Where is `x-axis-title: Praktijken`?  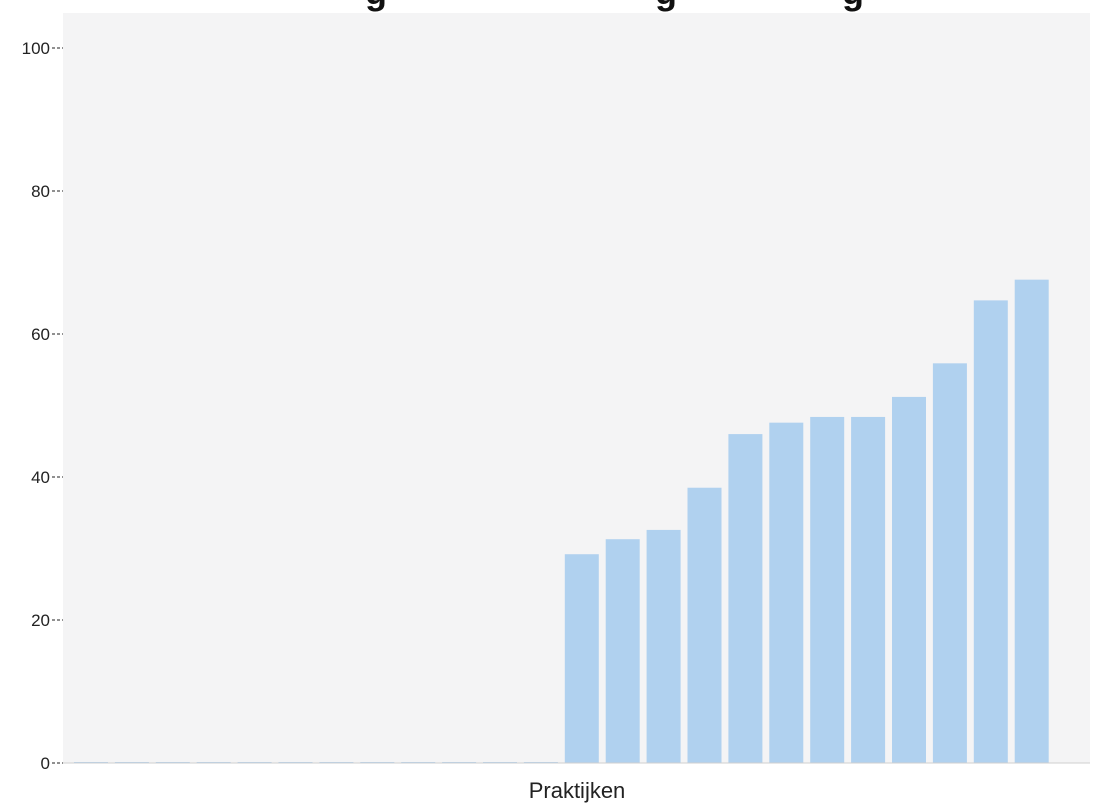
x-axis-title: Praktijken is located at coordinates (577, 790).